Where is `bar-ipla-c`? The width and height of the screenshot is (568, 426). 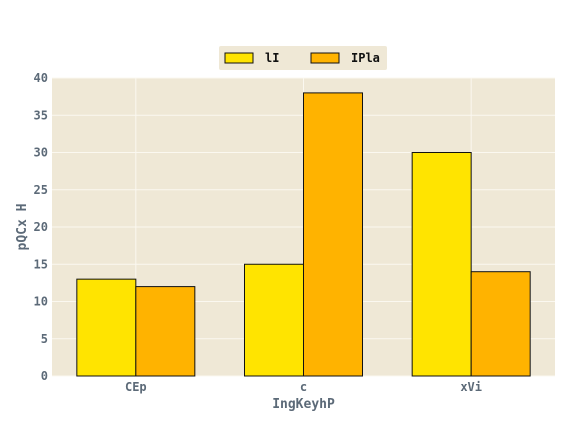 bar-ipla-c is located at coordinates (333, 234).